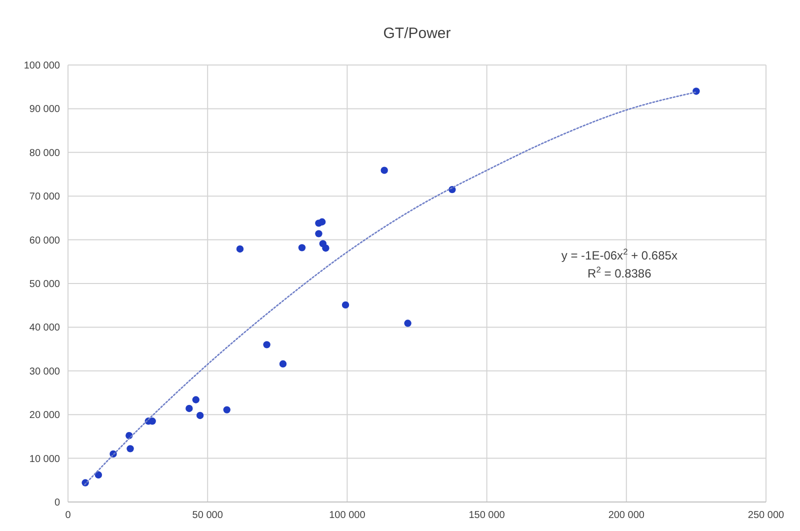 Image resolution: width=800 pixels, height=531 pixels. What do you see at coordinates (766, 515) in the screenshot?
I see `x-tick-label: 250 000` at bounding box center [766, 515].